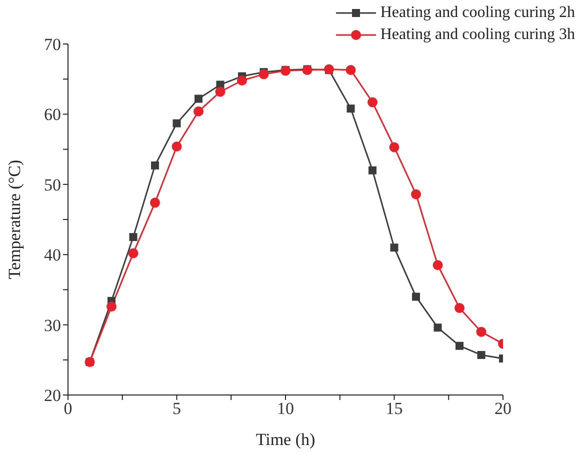  What do you see at coordinates (14, 220) in the screenshot?
I see `y-axis-title: Temperature (°C)` at bounding box center [14, 220].